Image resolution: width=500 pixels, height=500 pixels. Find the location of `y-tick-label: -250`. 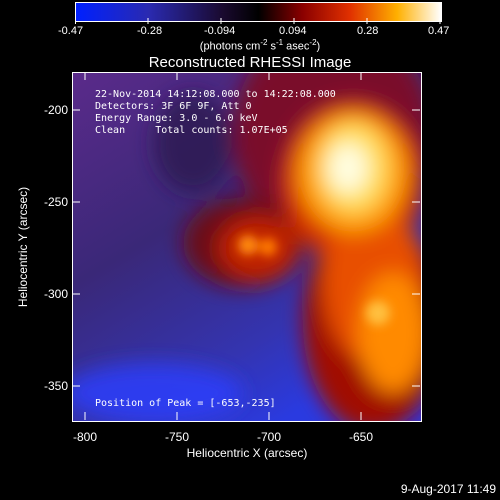

y-tick-label: -250 is located at coordinates (55, 202).